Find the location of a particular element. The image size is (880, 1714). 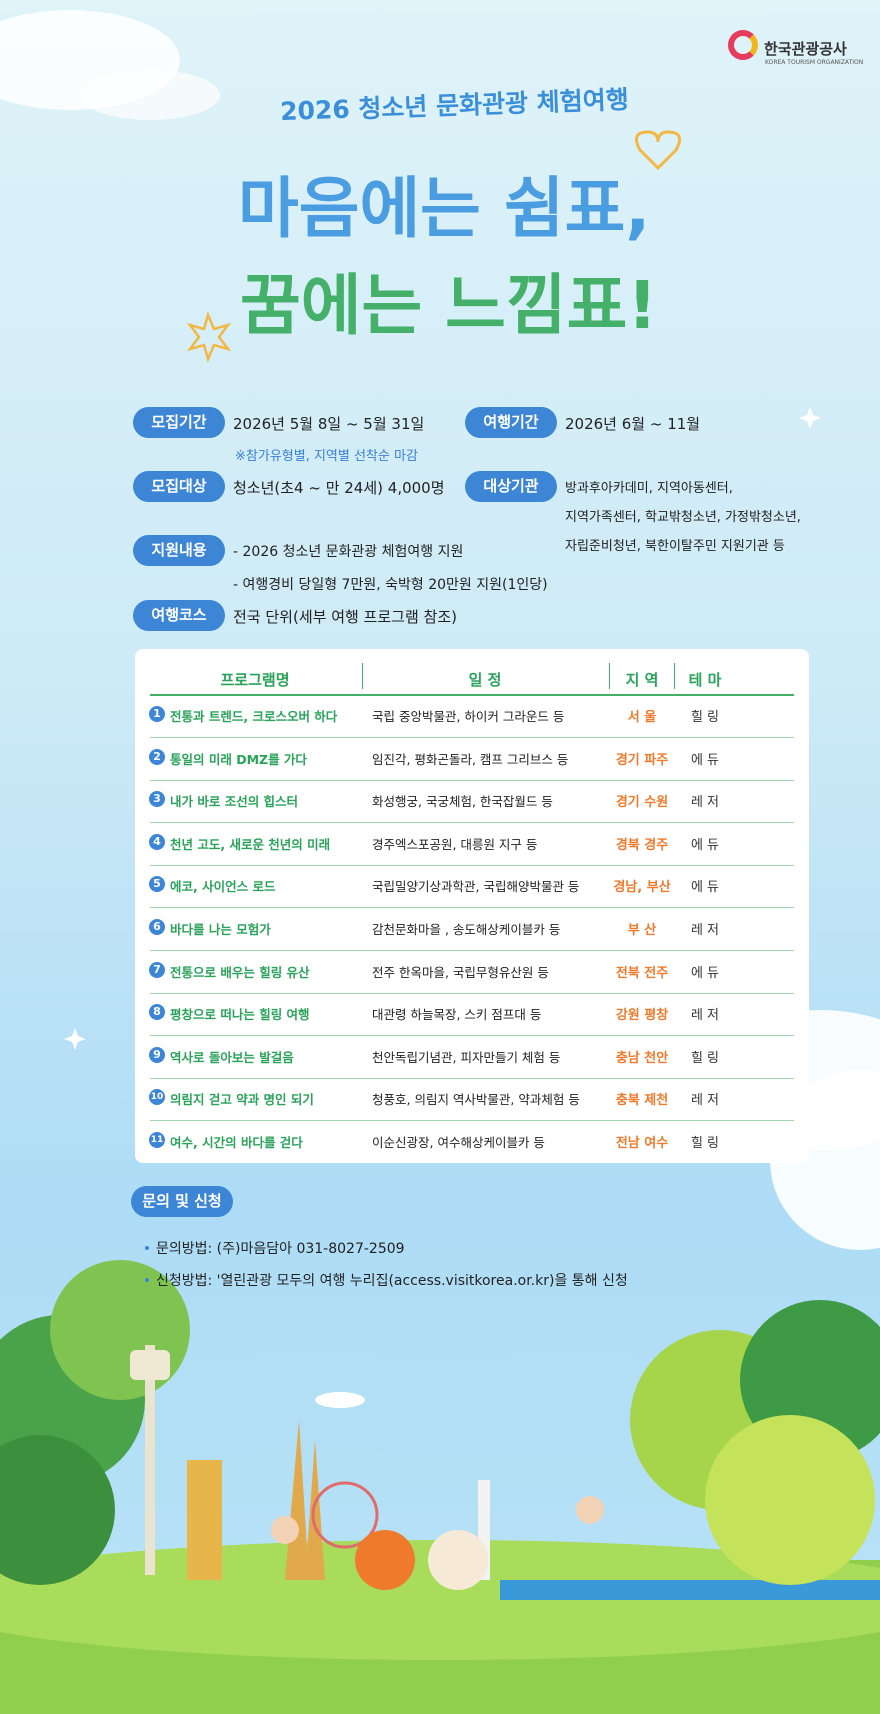

info-label: 모집기간 is located at coordinates (179, 422).